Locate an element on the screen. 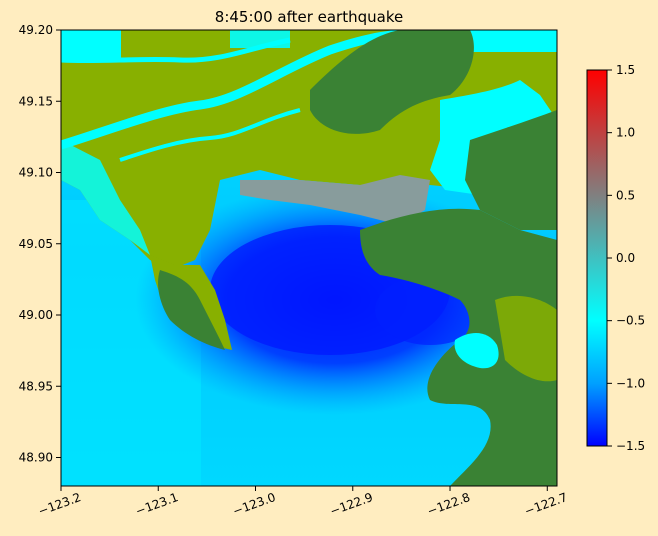 This screenshot has height=536, width=658. x-tick-label-1: −123.1 is located at coordinates (157, 504).